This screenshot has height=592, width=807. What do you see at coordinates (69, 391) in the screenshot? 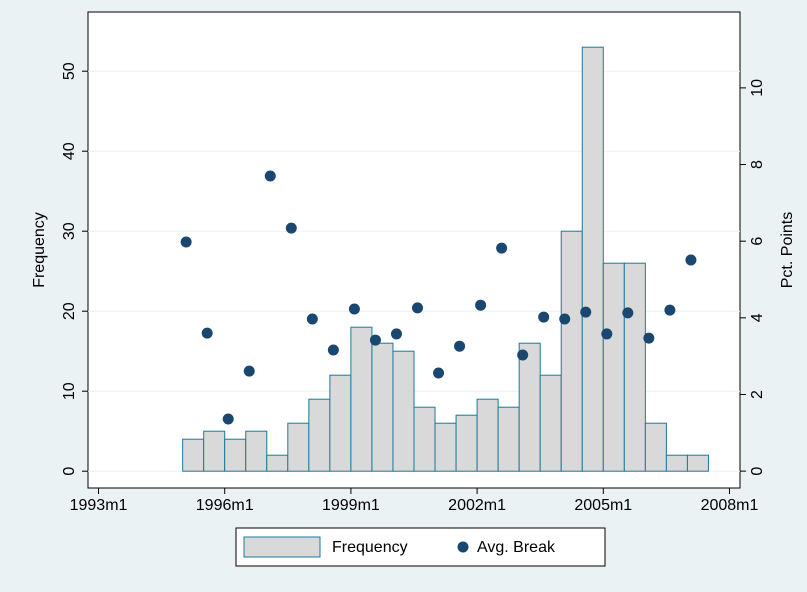
I see `y-tick-label: 10` at bounding box center [69, 391].